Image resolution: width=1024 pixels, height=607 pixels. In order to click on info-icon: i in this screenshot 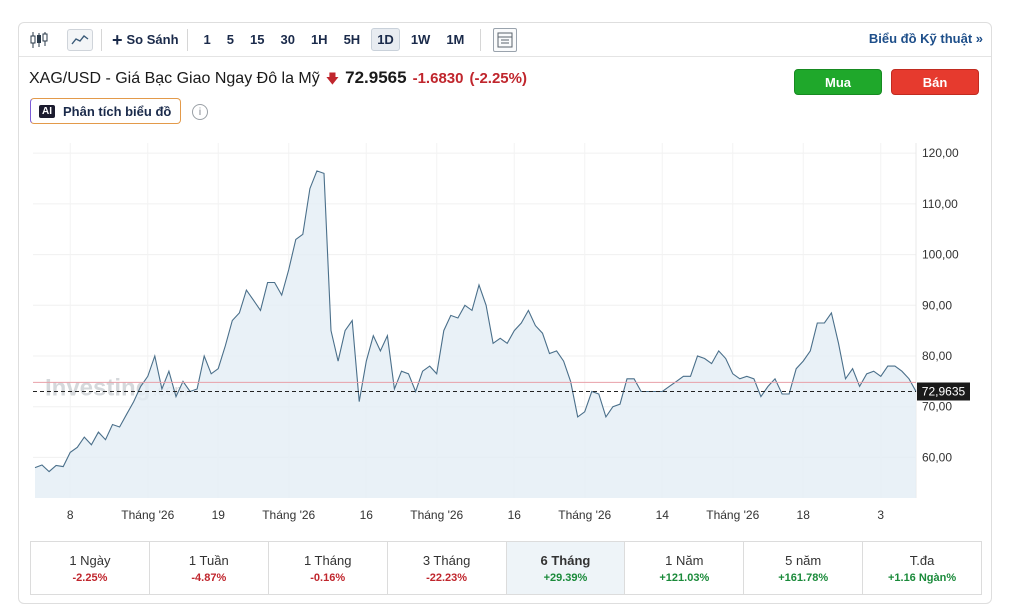, I will do `click(200, 112)`.